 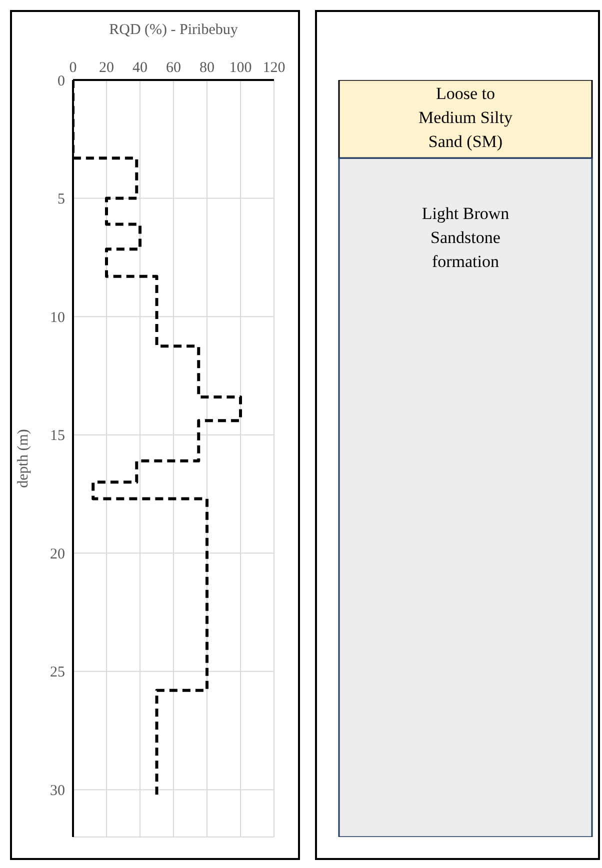 What do you see at coordinates (173, 30) in the screenshot?
I see `x-axis-title: RQD (%) - Piribebuy` at bounding box center [173, 30].